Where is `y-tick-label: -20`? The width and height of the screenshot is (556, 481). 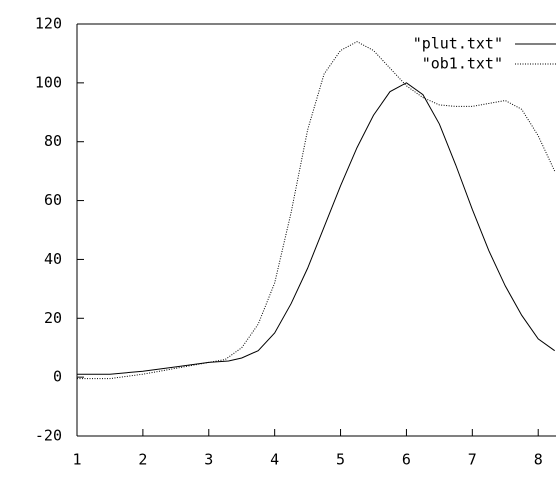 y-tick-label: -20 is located at coordinates (48, 436).